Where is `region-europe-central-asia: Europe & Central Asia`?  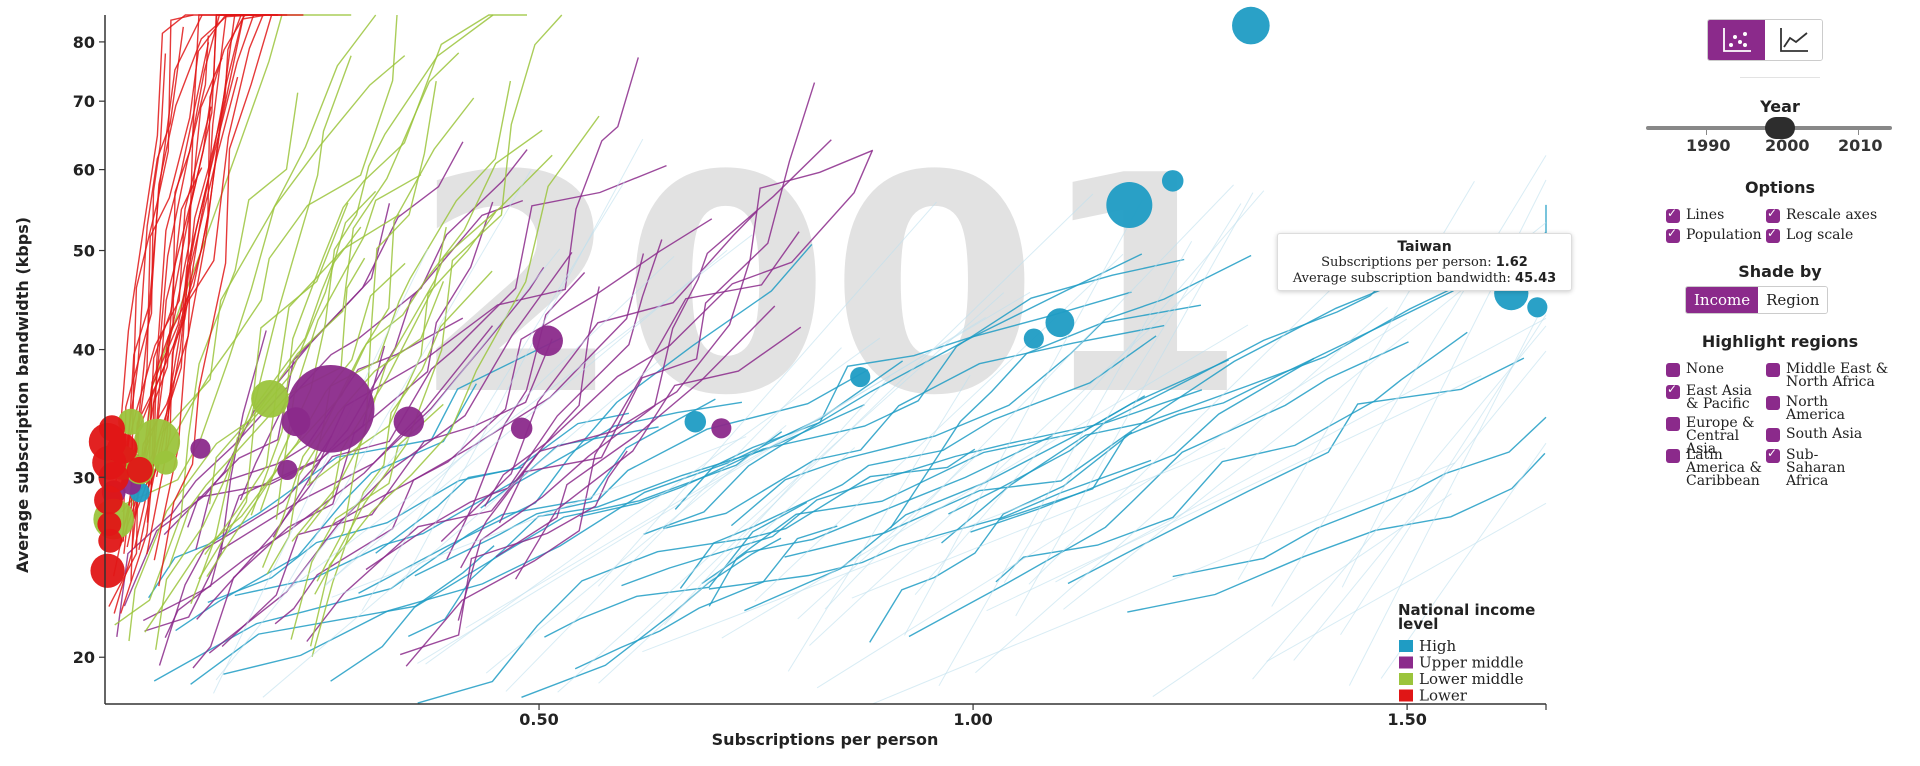 region-europe-central-asia: Europe & Central Asia is located at coordinates (1718, 436).